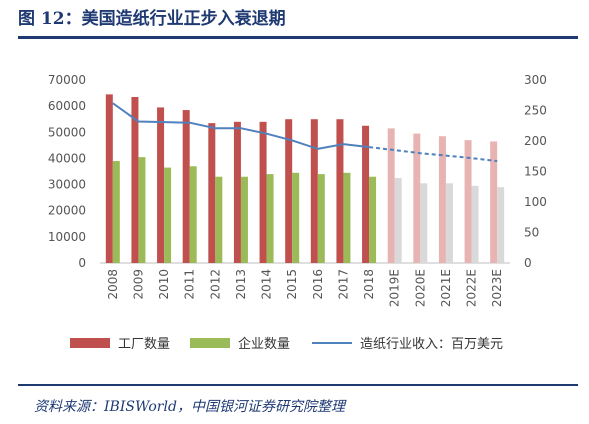  I want to click on y-right-tick-label: 0, so click(528, 263).